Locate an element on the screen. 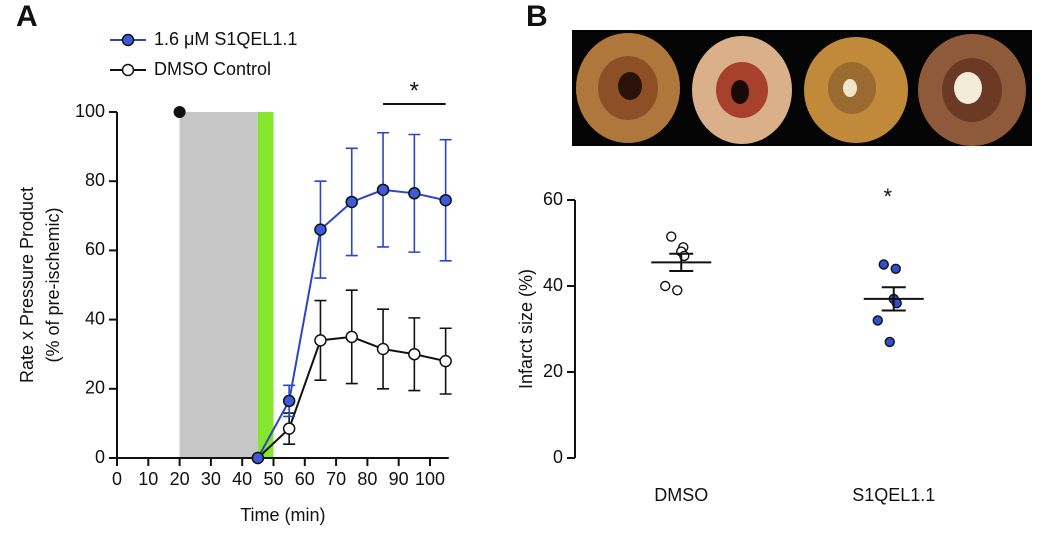 The image size is (1050, 536). x-tick-label: 70 is located at coordinates (336, 479).